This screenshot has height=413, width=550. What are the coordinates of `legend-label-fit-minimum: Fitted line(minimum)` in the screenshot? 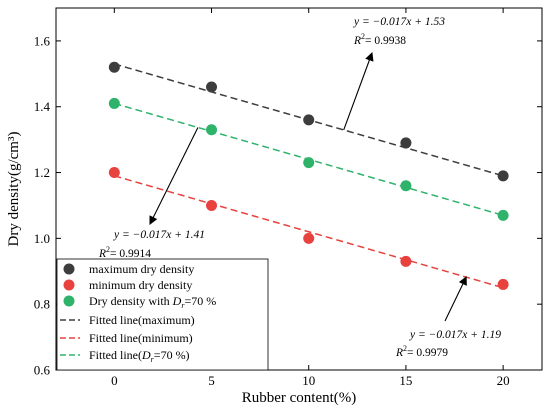 It's located at (141, 338).